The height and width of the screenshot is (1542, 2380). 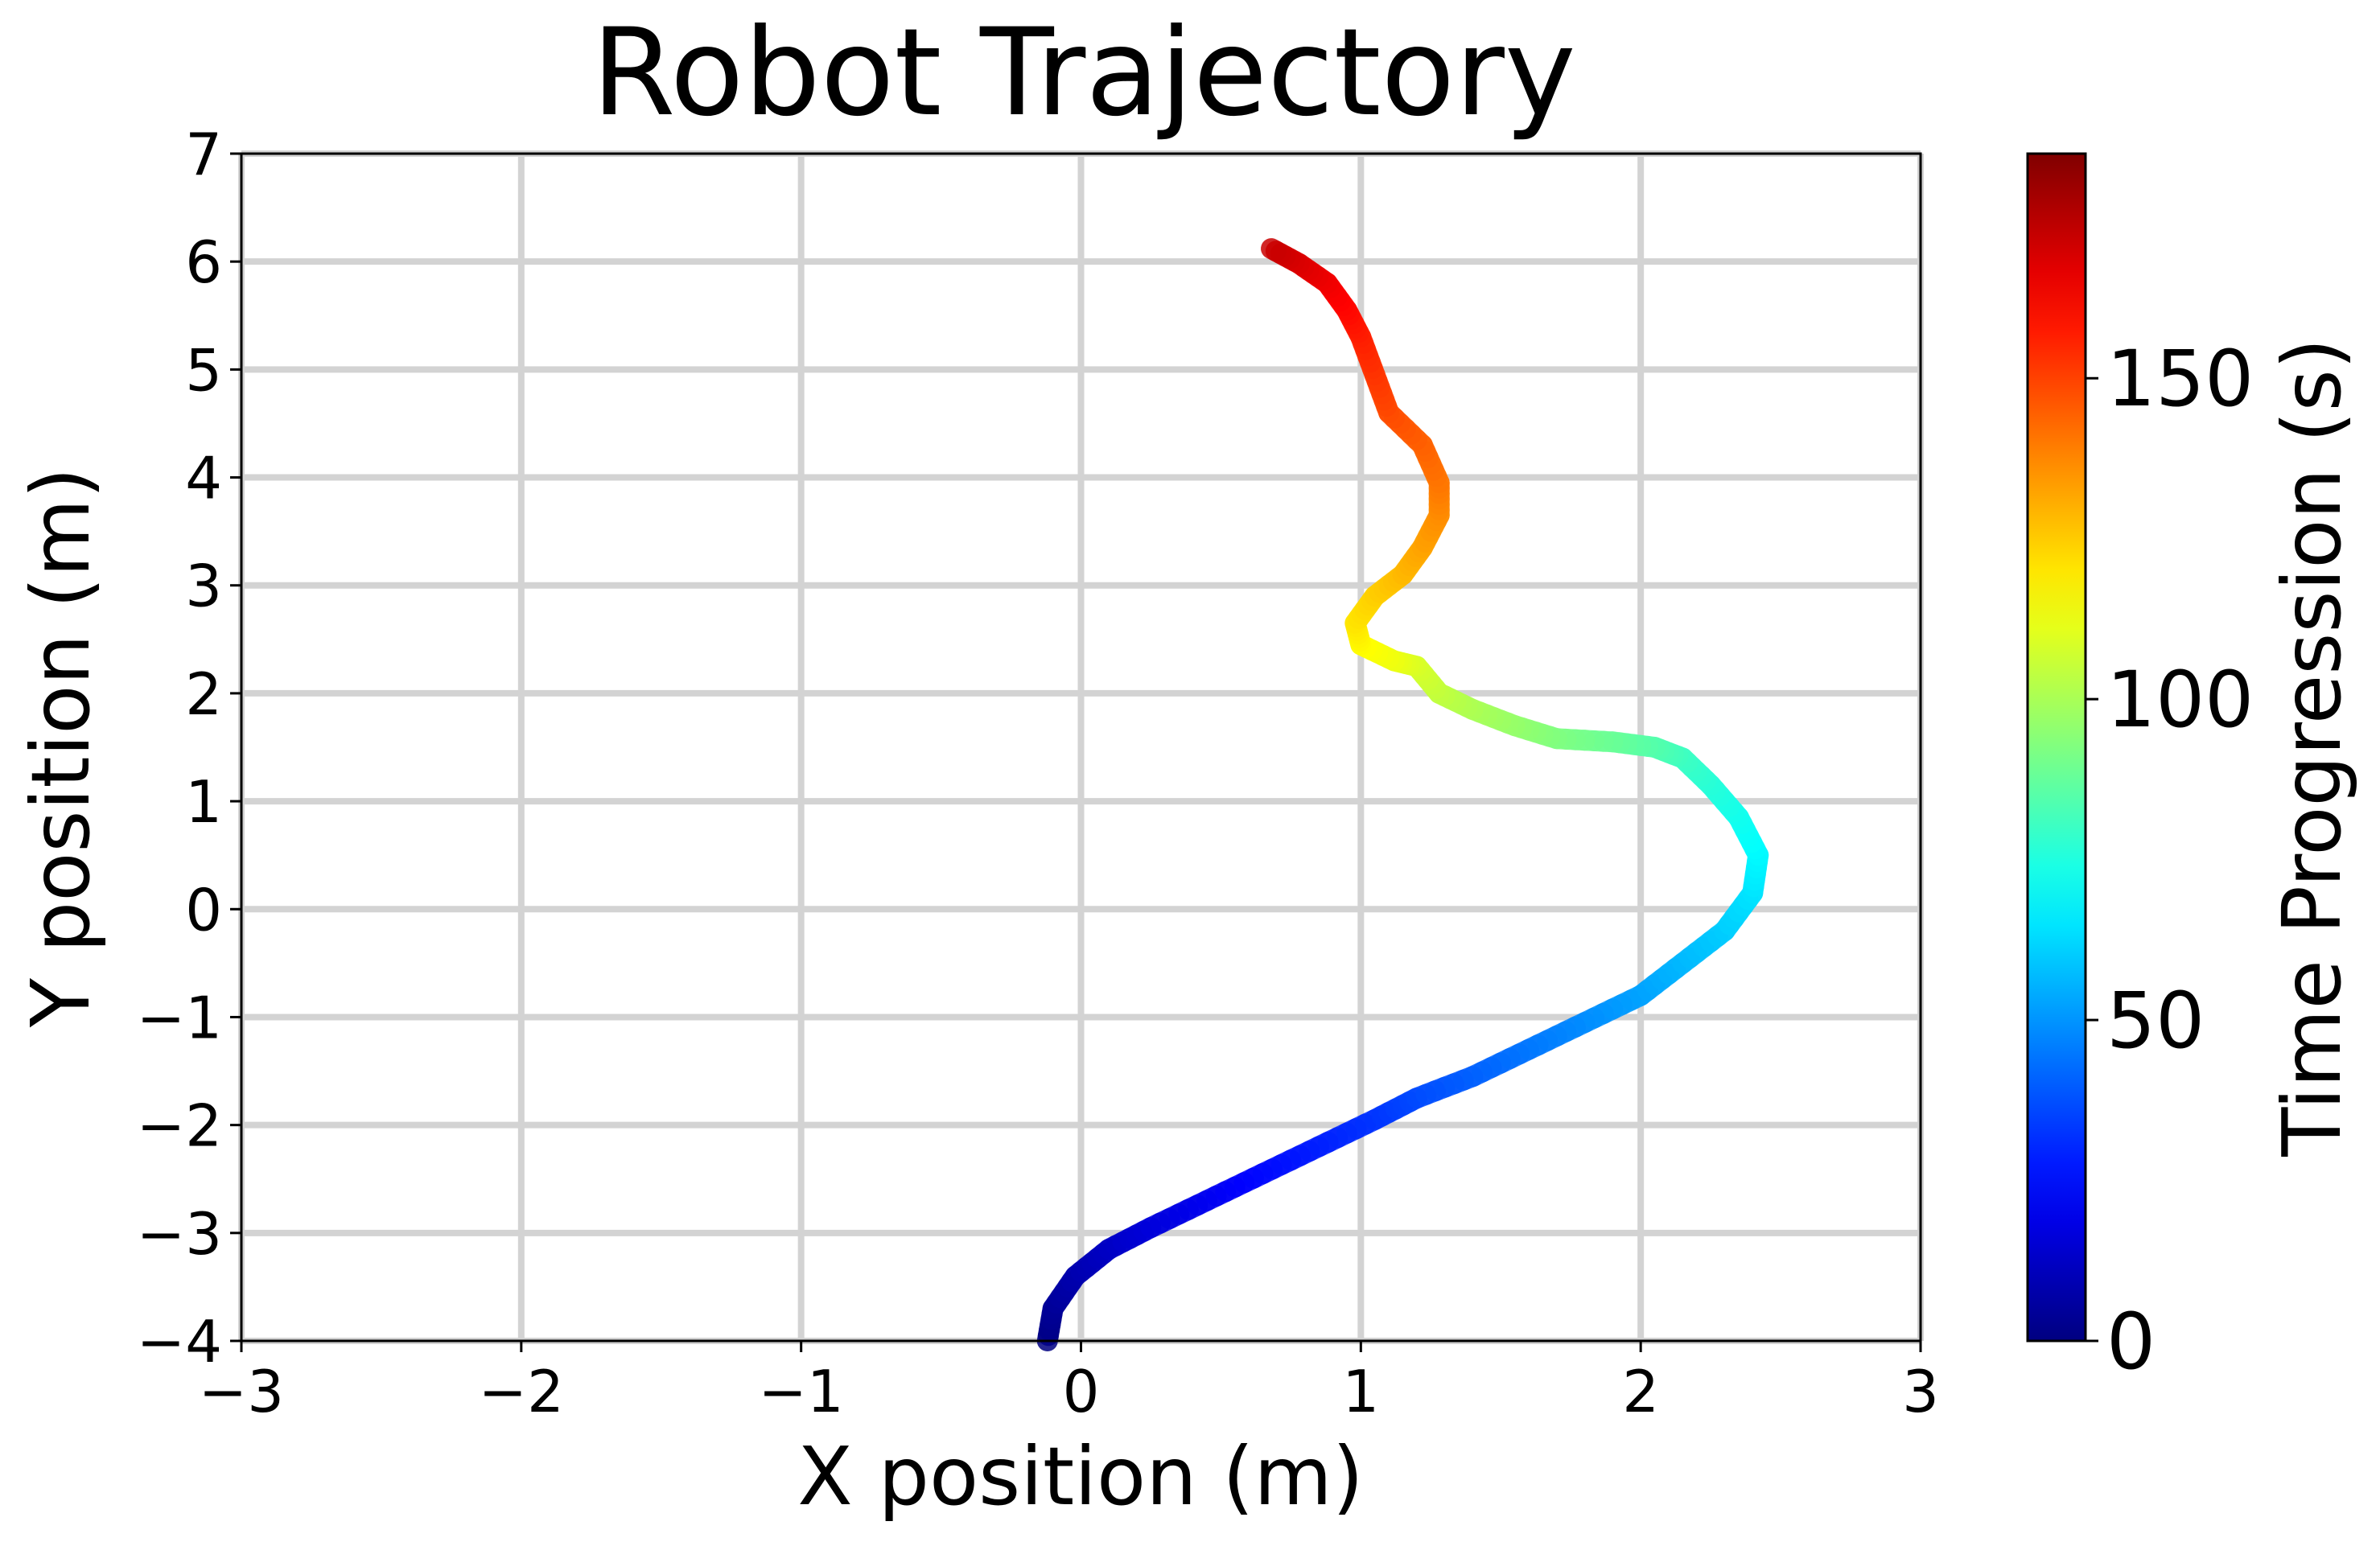 What do you see at coordinates (203, 154) in the screenshot?
I see `y-tick-label: 7` at bounding box center [203, 154].